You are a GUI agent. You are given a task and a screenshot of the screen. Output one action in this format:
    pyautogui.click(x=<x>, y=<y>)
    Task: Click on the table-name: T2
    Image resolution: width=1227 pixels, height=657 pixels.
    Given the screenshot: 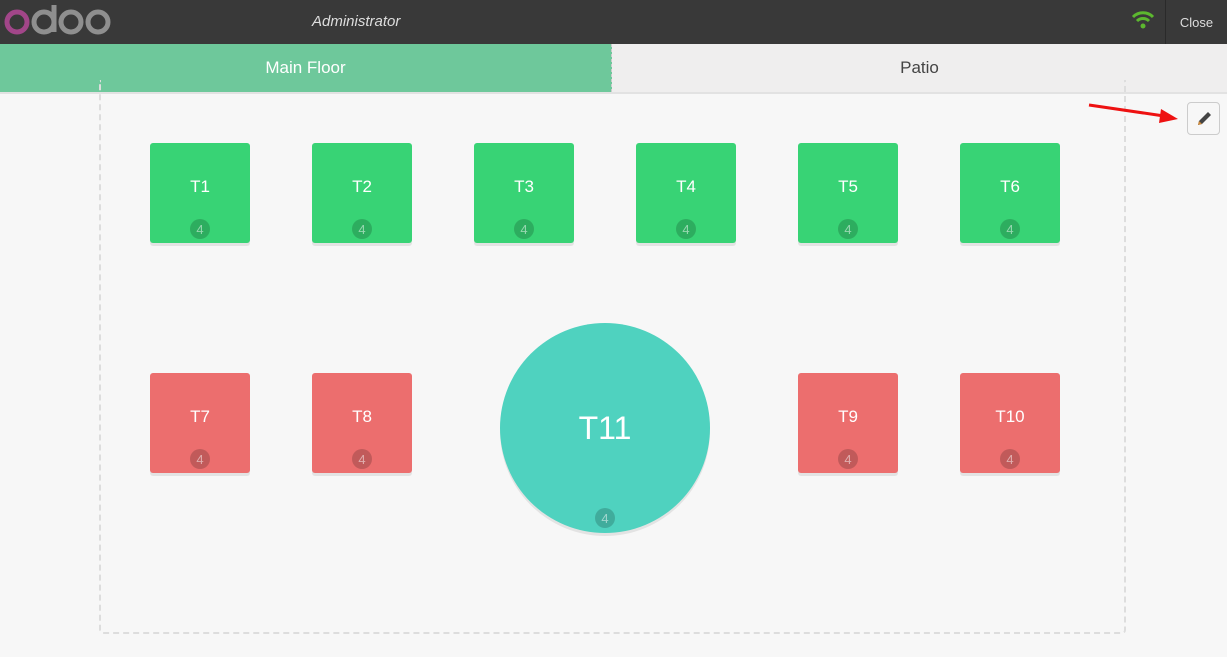 What is the action you would take?
    pyautogui.click(x=362, y=186)
    